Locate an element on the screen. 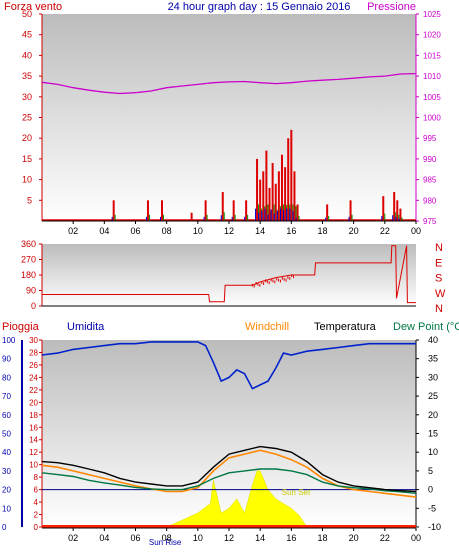 This screenshot has width=459, height=555. left-tick-label: 25 is located at coordinates (27, 118).